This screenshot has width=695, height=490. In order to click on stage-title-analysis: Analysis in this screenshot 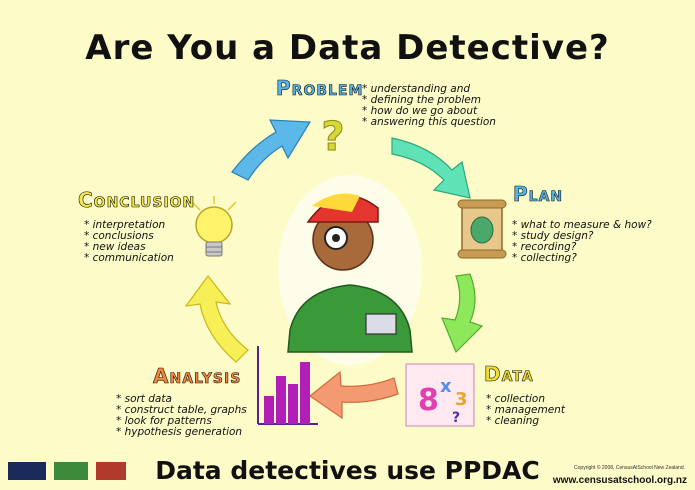, I will do `click(197, 376)`.